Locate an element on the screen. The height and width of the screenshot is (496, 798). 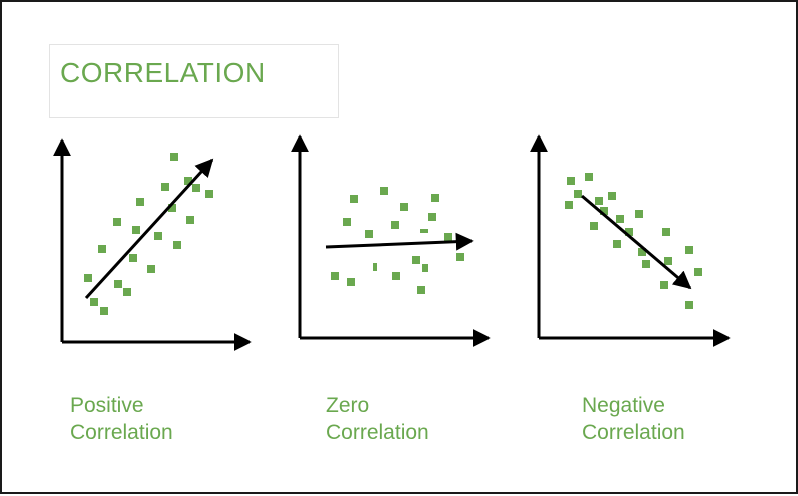
negative-trend-arrow is located at coordinates (636, 242).